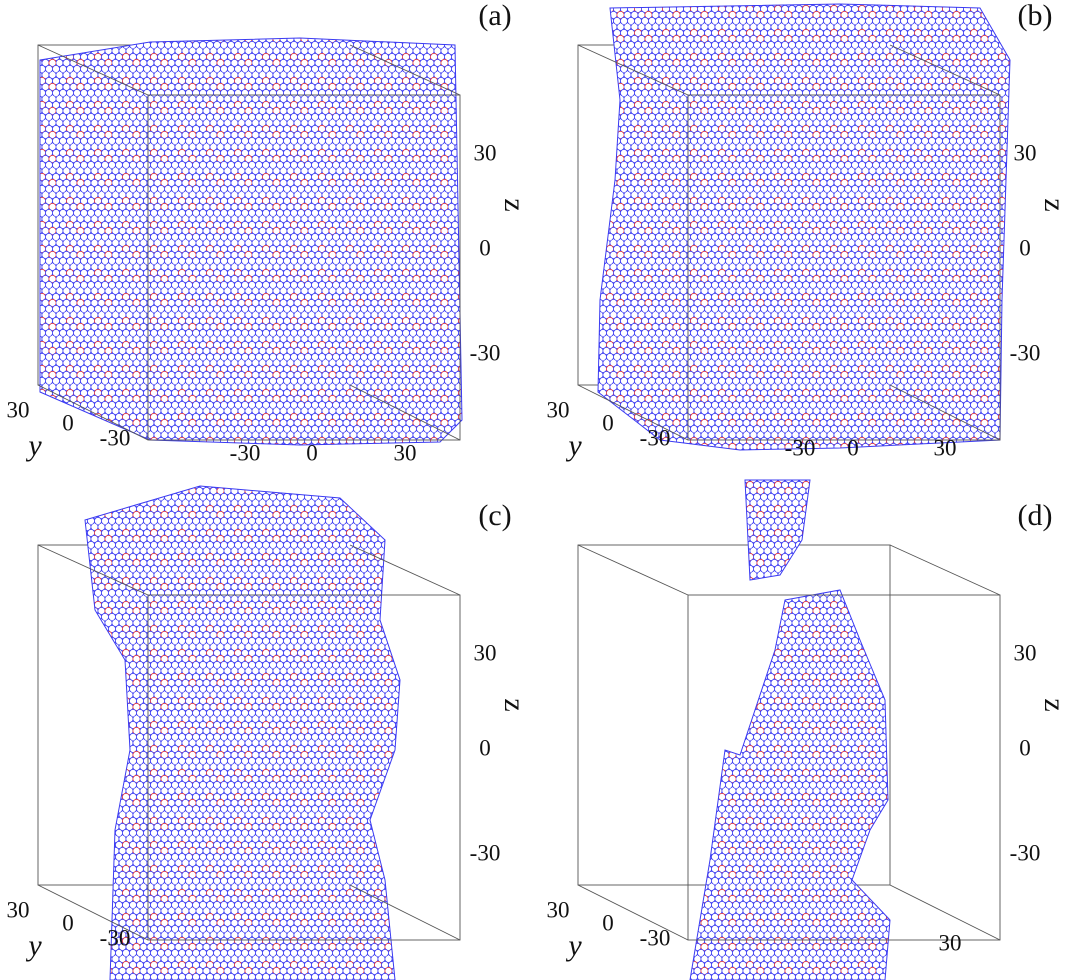  I want to click on panel-label: (d), so click(1035, 515).